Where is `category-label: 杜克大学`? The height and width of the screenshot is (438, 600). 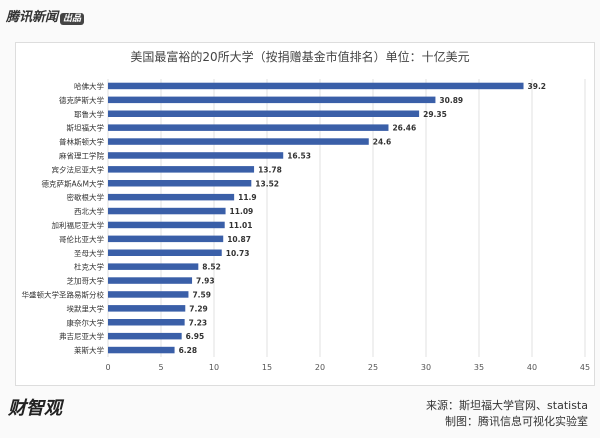
category-label: 杜克大学 is located at coordinates (89, 267).